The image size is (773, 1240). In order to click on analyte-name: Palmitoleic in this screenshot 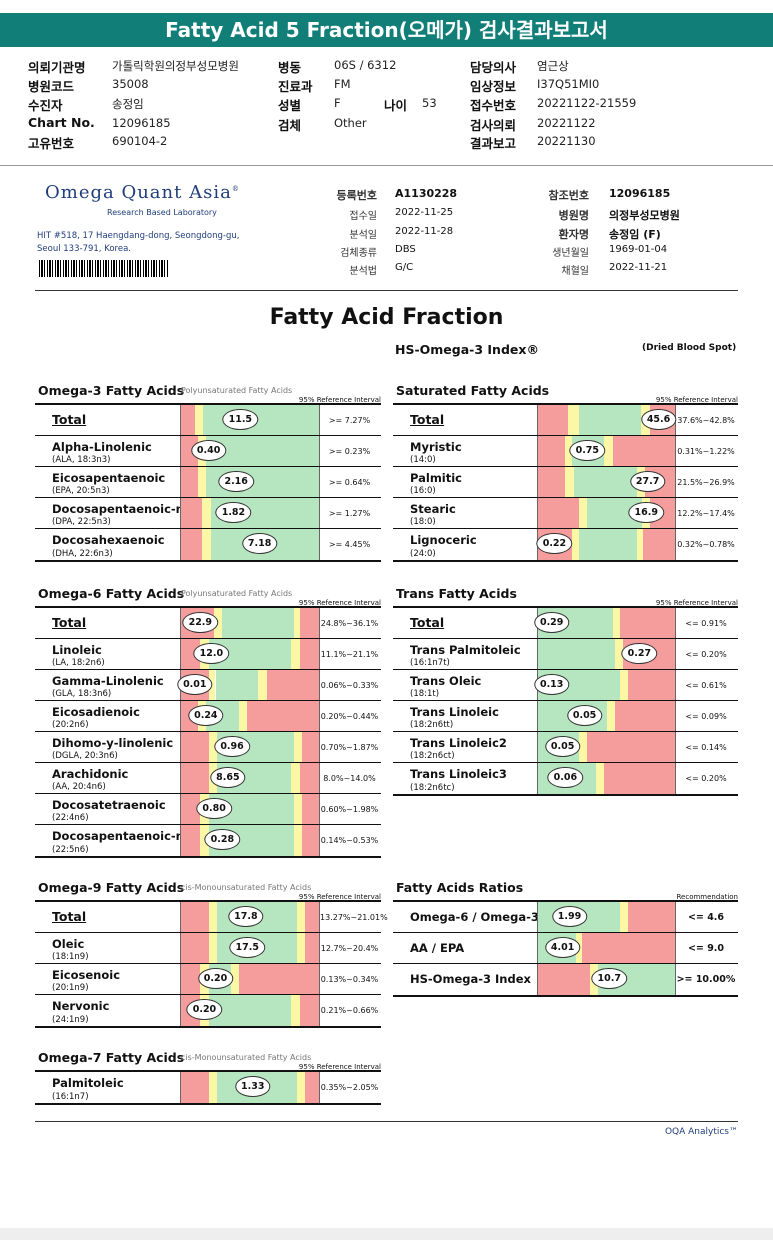, I will do `click(88, 1083)`.